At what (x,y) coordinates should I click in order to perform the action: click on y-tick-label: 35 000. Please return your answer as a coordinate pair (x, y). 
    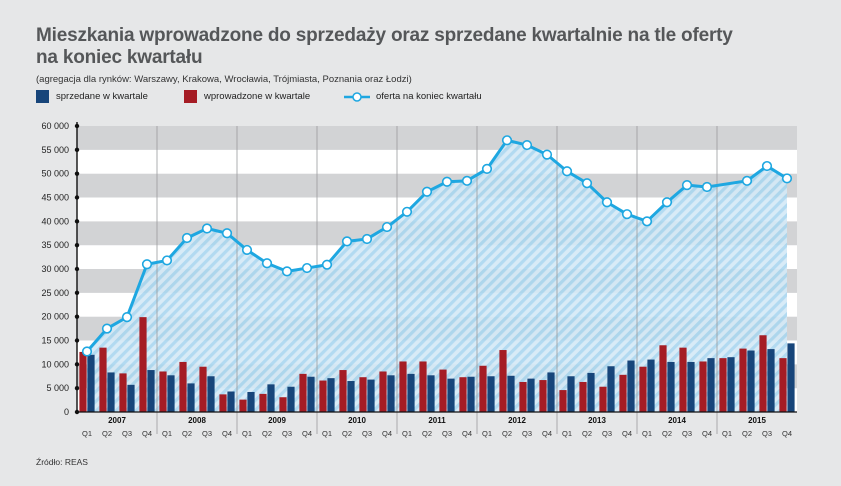
    Looking at the image, I should click on (55, 245).